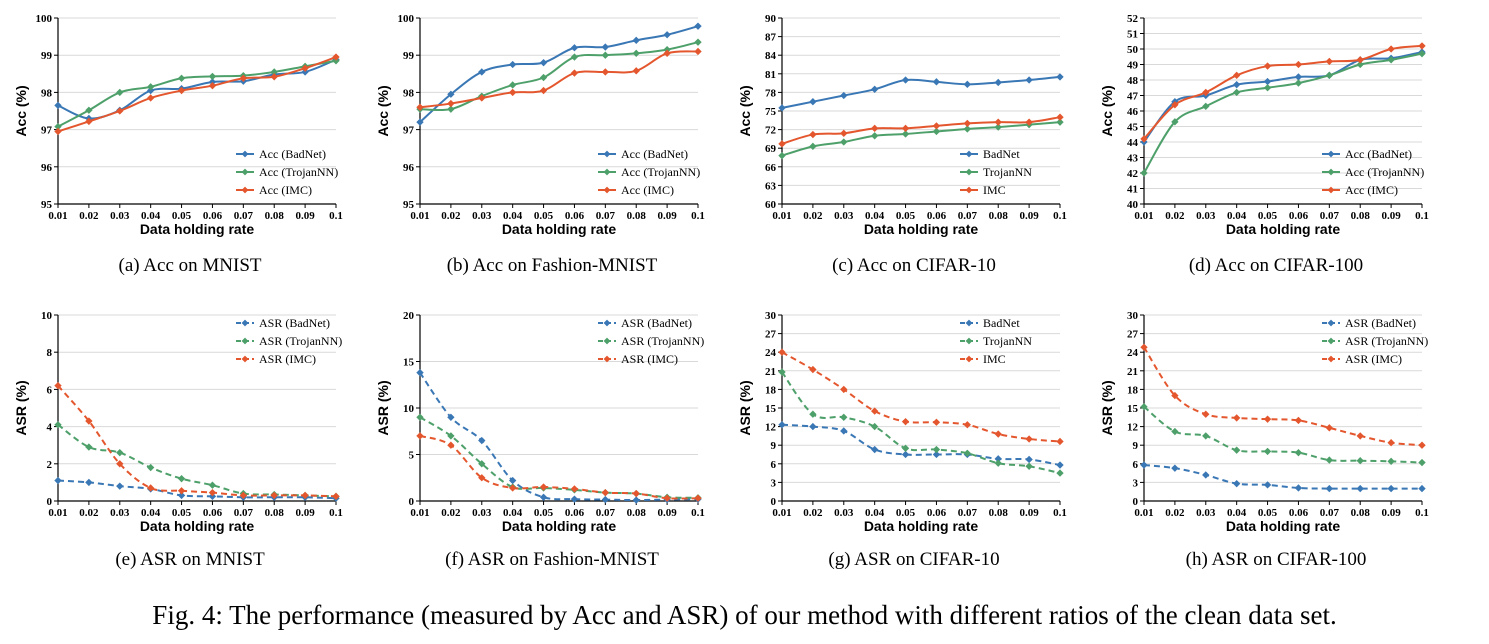 This screenshot has height=644, width=1489. I want to click on y-tick-label-f-0: 0, so click(412, 502).